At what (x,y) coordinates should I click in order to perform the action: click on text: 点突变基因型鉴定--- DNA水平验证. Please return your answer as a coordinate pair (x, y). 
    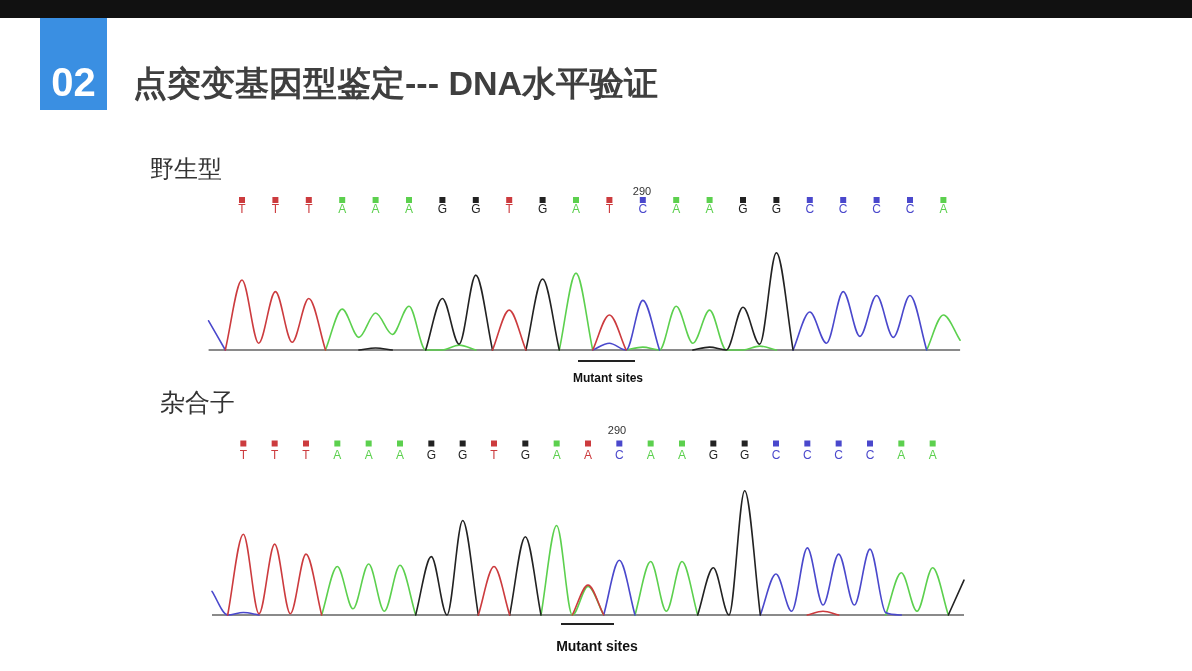
    Looking at the image, I should click on (396, 83).